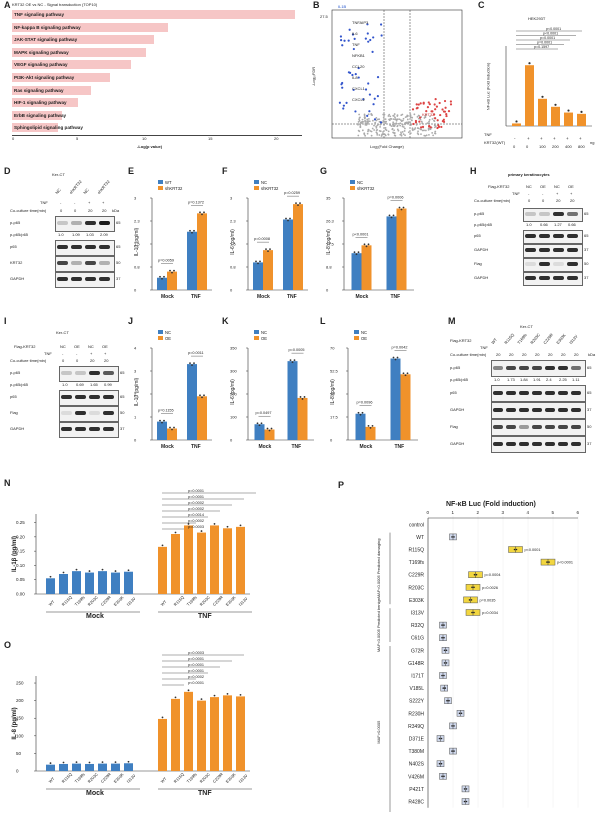 This screenshot has height=817, width=600. What do you see at coordinates (515, 138) in the screenshot?
I see `tnf-sign: -` at bounding box center [515, 138].